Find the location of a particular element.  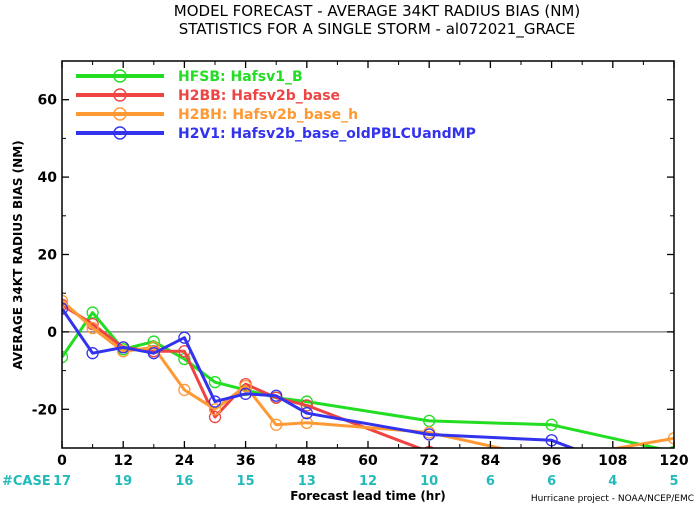

case-label: #CASE is located at coordinates (26, 481).